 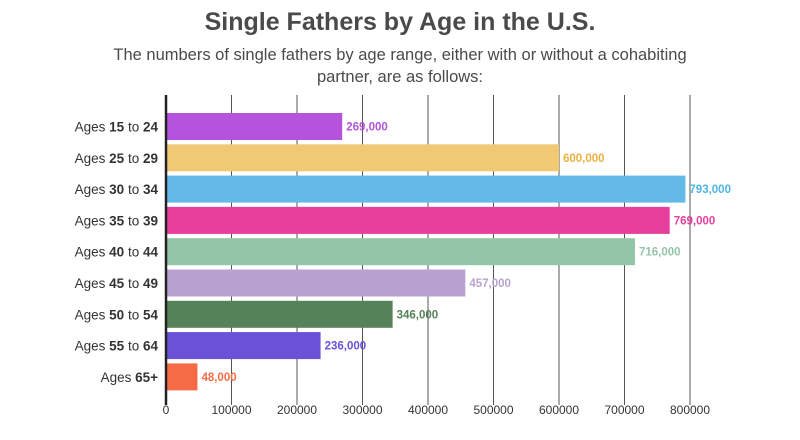 I want to click on value-label: 716,000, so click(x=660, y=253).